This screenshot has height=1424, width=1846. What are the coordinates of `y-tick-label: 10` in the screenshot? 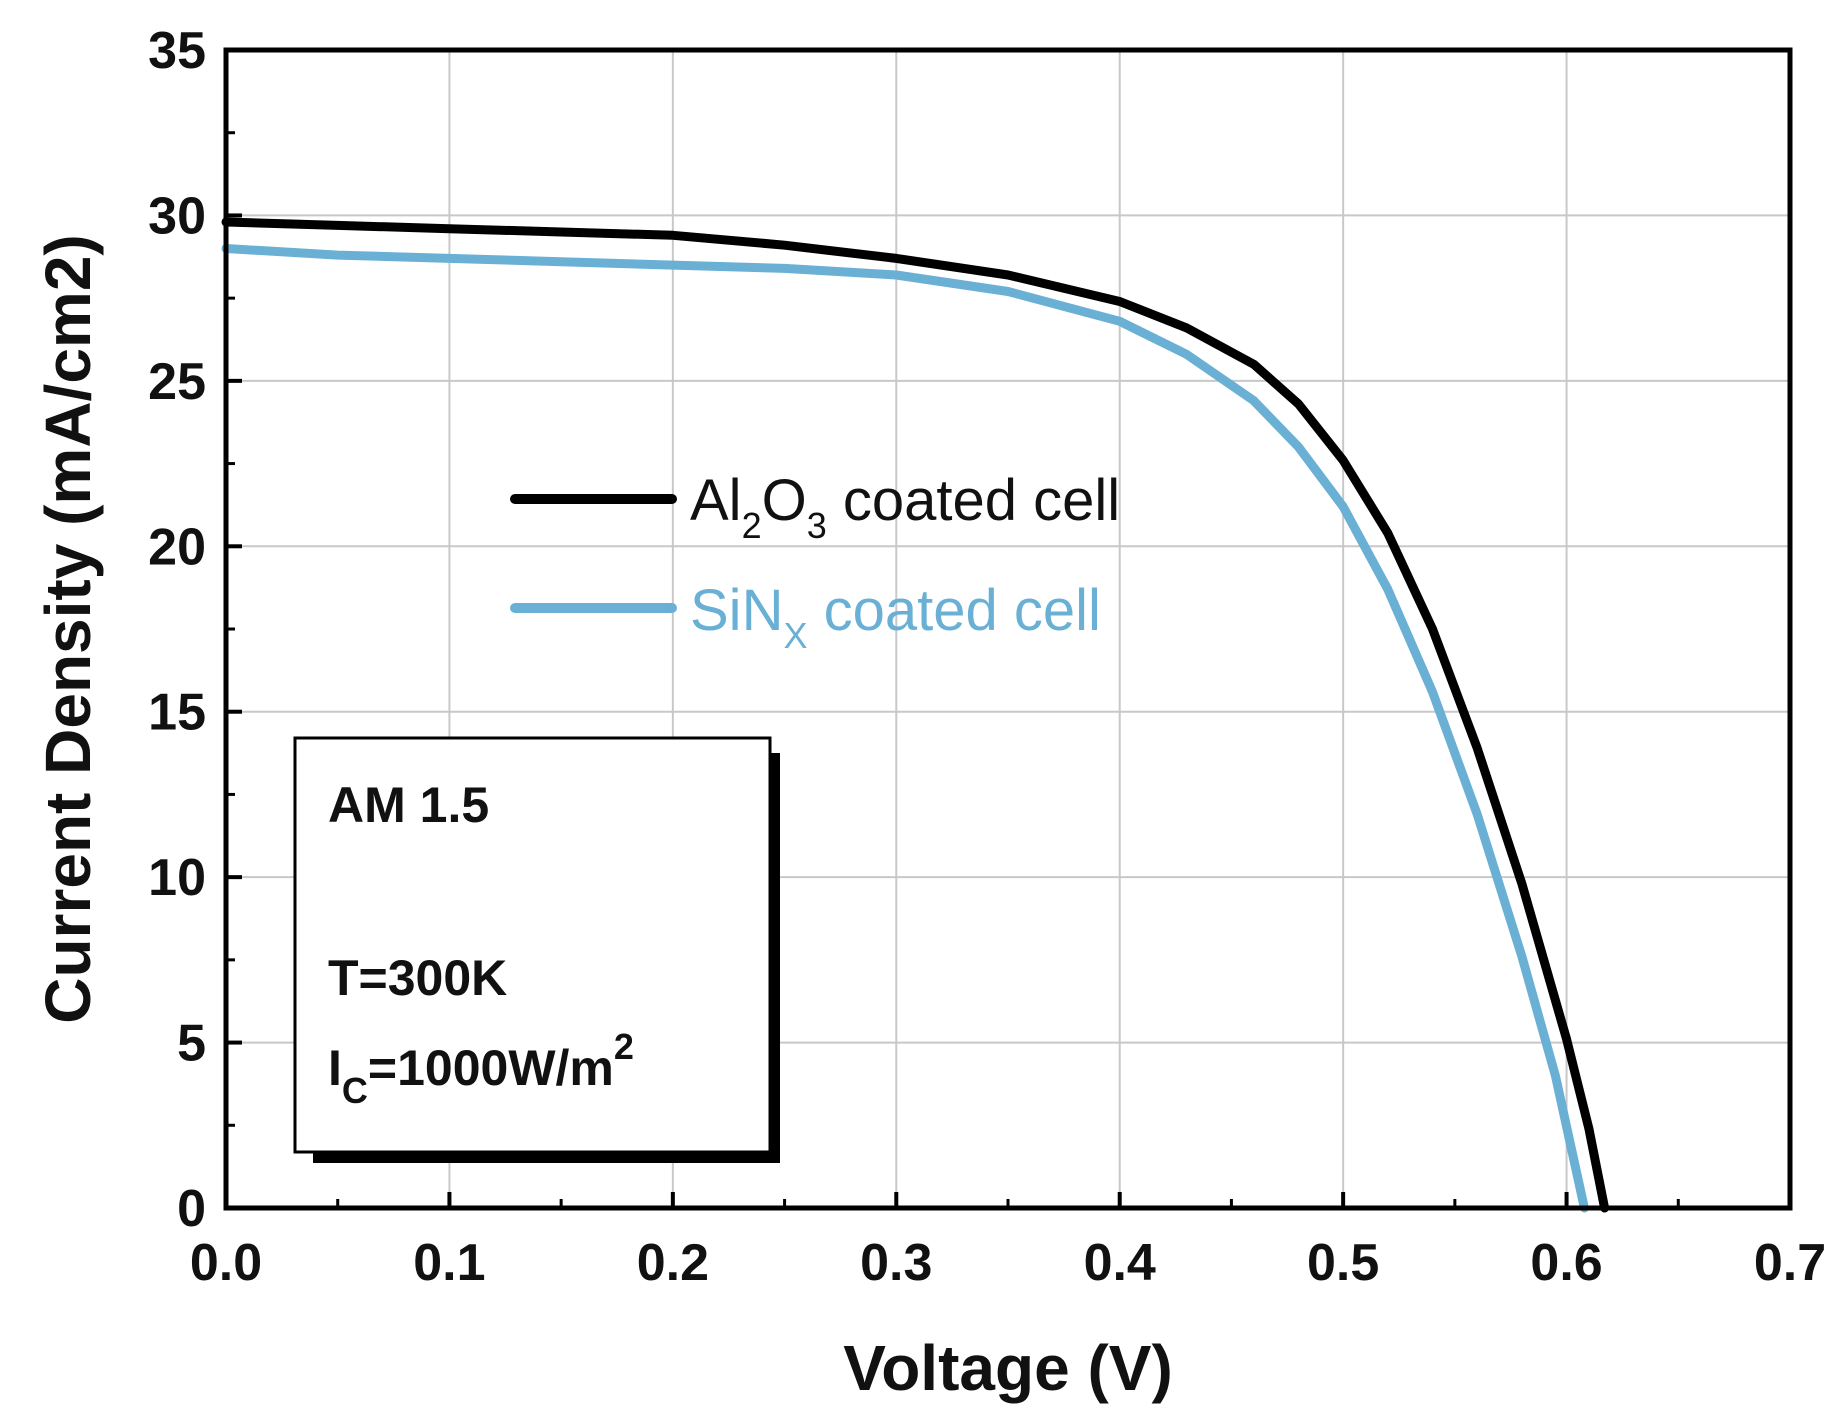 It's located at (177, 878).